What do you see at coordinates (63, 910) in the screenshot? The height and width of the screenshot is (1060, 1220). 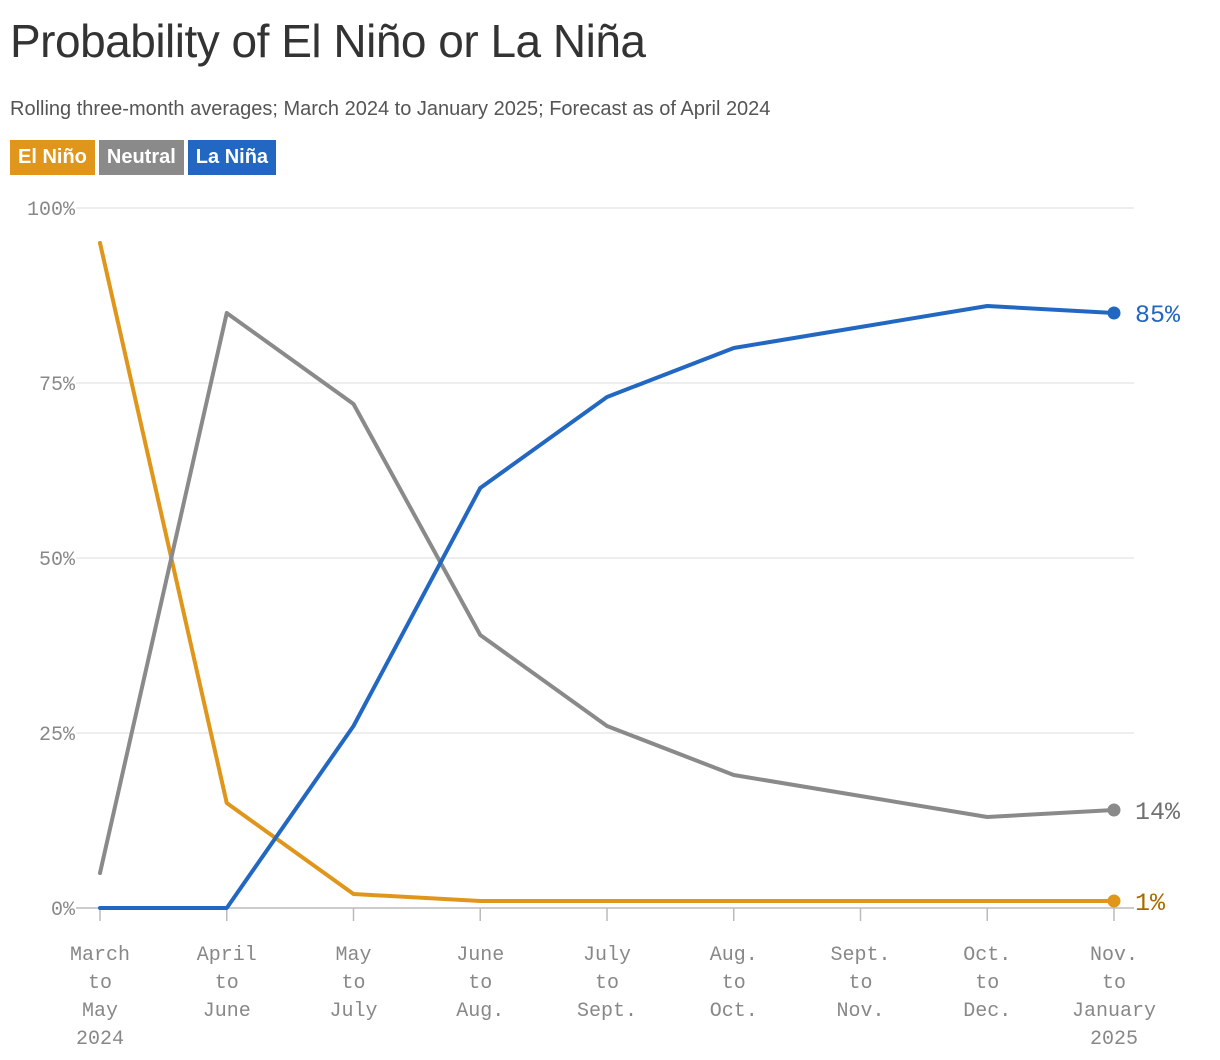 I see `y-tick-label: 0%` at bounding box center [63, 910].